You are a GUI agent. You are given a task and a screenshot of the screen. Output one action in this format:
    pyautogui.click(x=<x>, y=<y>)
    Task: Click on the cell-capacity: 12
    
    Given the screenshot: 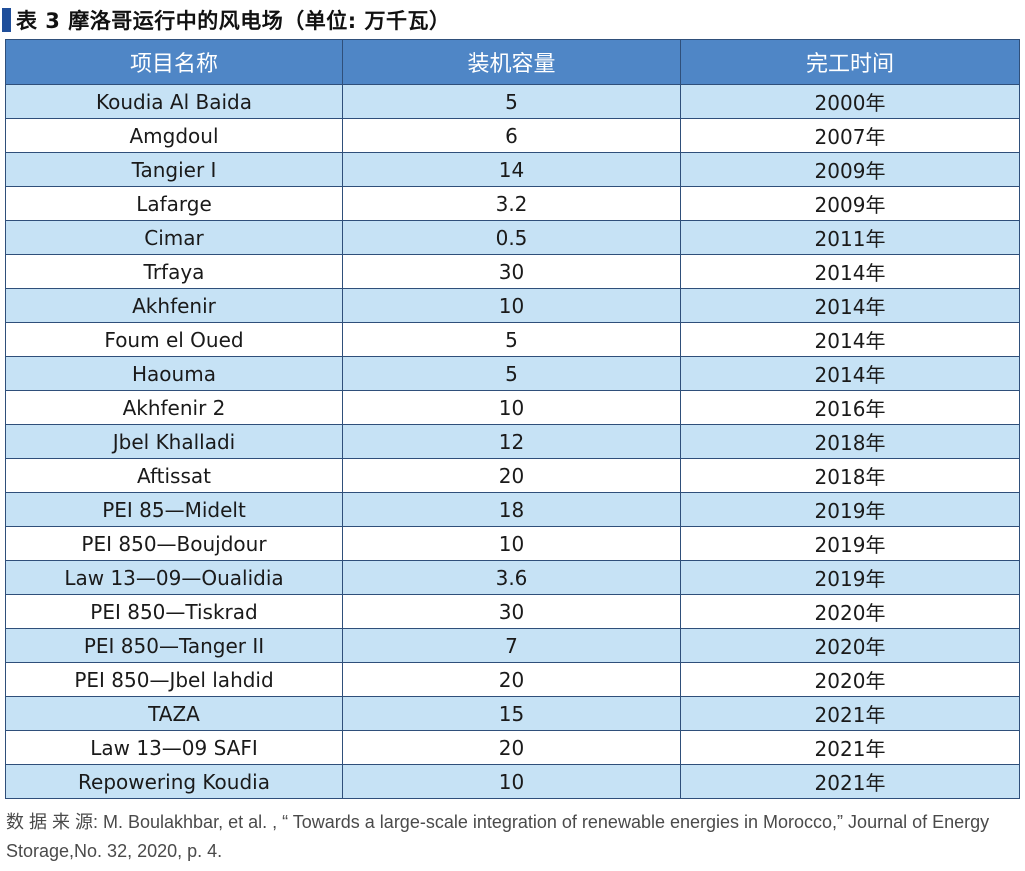 What is the action you would take?
    pyautogui.click(x=511, y=441)
    